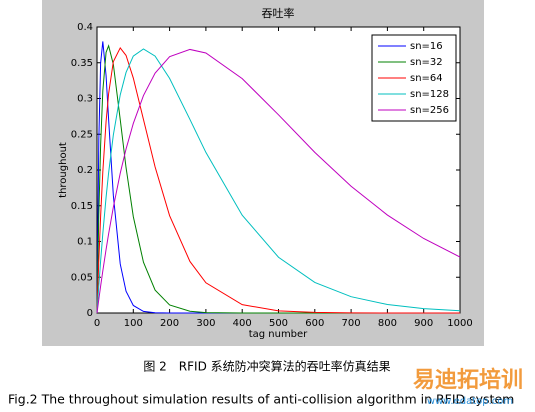 Image resolution: width=535 pixels, height=412 pixels. What do you see at coordinates (426, 46) in the screenshot?
I see `legend-label: sn=16` at bounding box center [426, 46].